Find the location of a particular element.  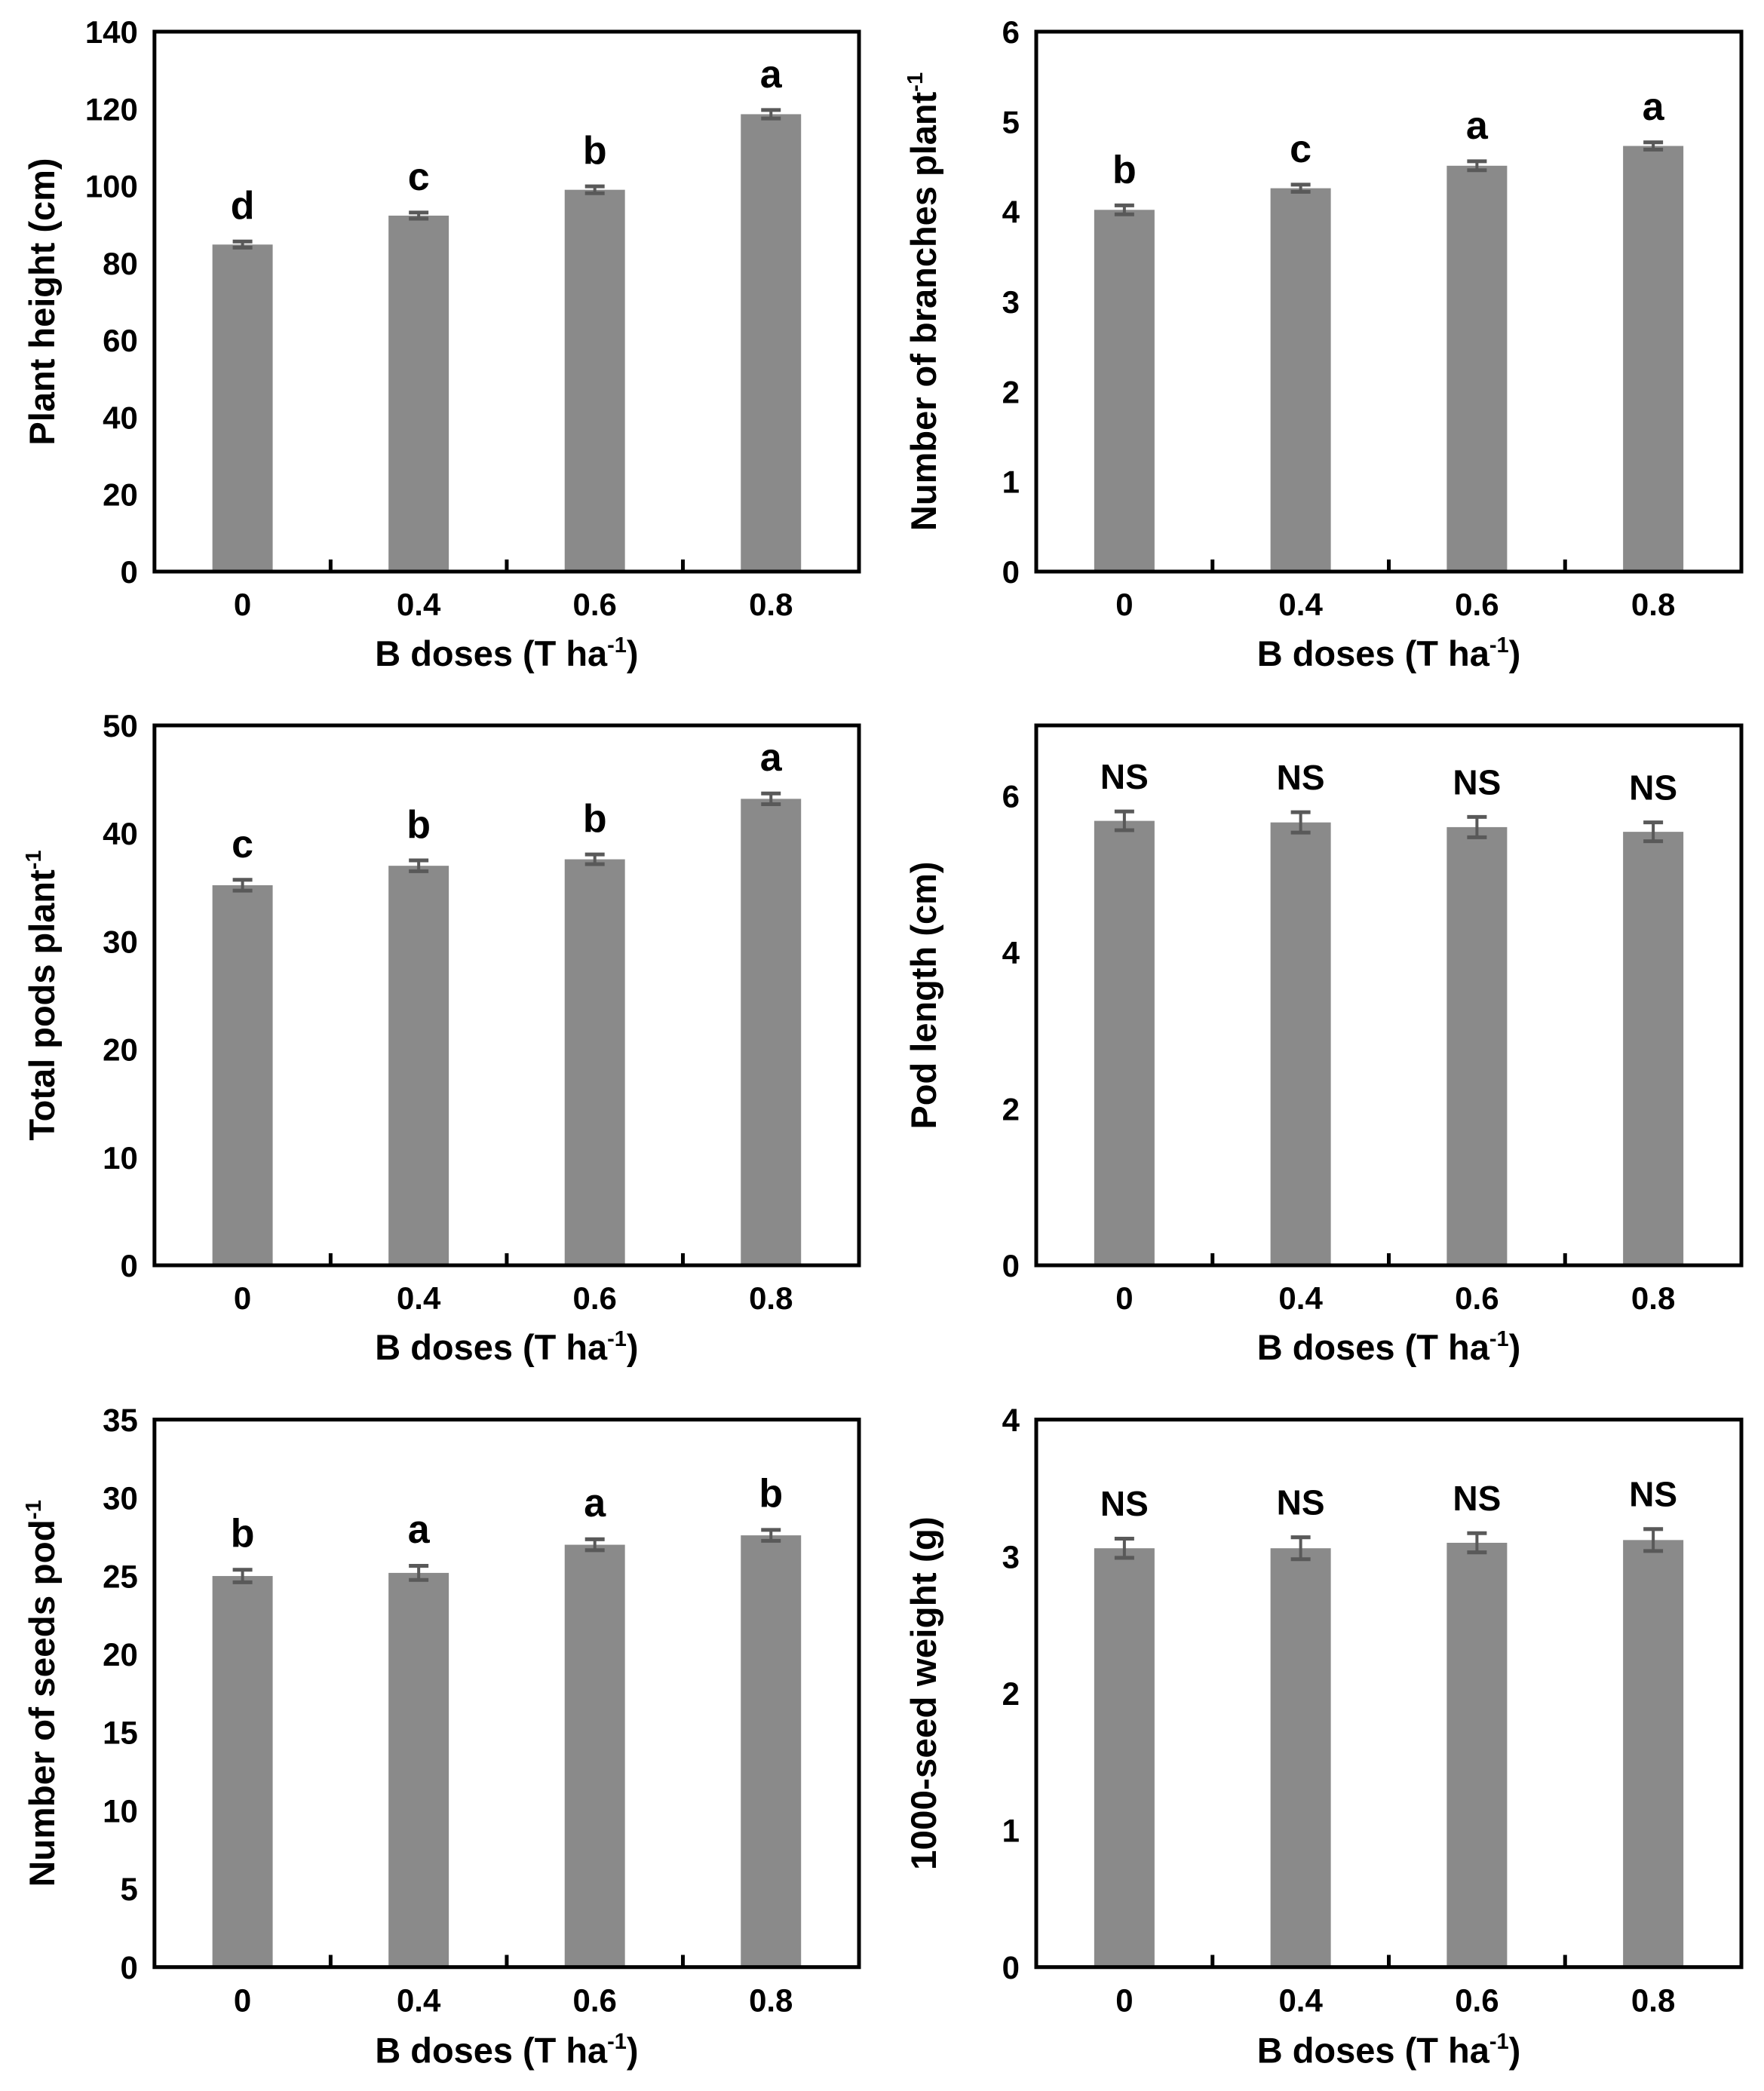

label-segment: Pod length (cm) is located at coordinates (923, 995).